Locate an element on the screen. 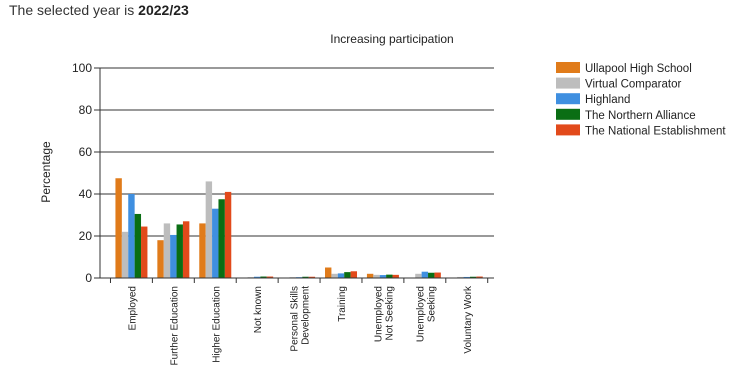  y-tick-label: 80 is located at coordinates (86, 110).